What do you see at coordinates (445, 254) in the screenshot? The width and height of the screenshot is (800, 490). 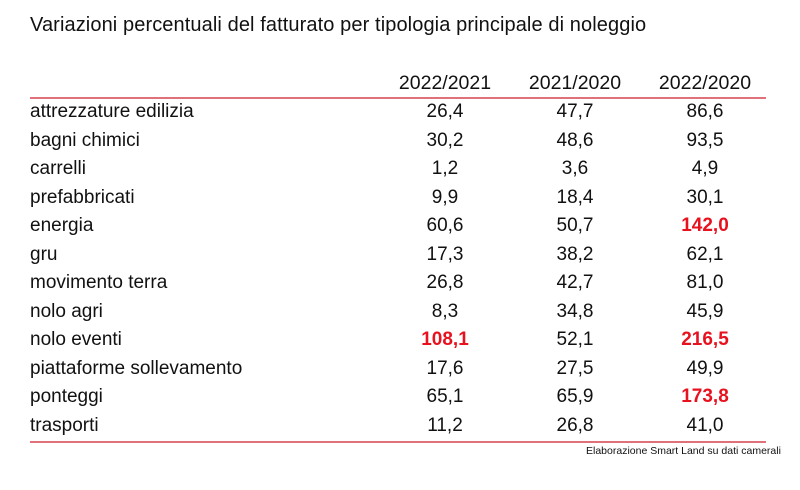 I see `table-cell: 17,3` at bounding box center [445, 254].